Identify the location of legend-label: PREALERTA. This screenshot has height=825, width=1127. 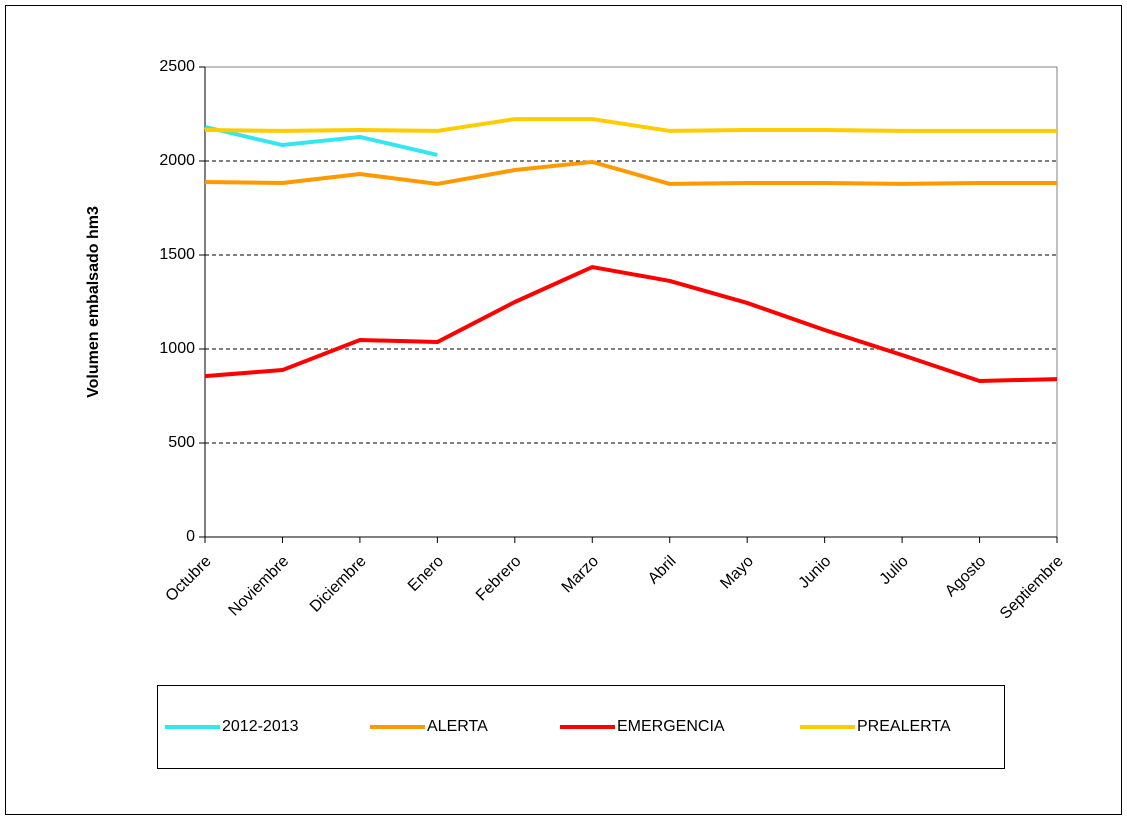
(904, 726).